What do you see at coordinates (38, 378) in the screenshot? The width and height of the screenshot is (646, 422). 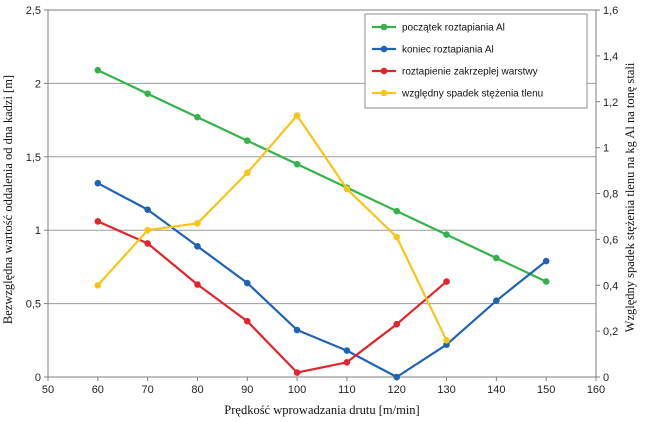 I see `y-tick-label: 0` at bounding box center [38, 378].